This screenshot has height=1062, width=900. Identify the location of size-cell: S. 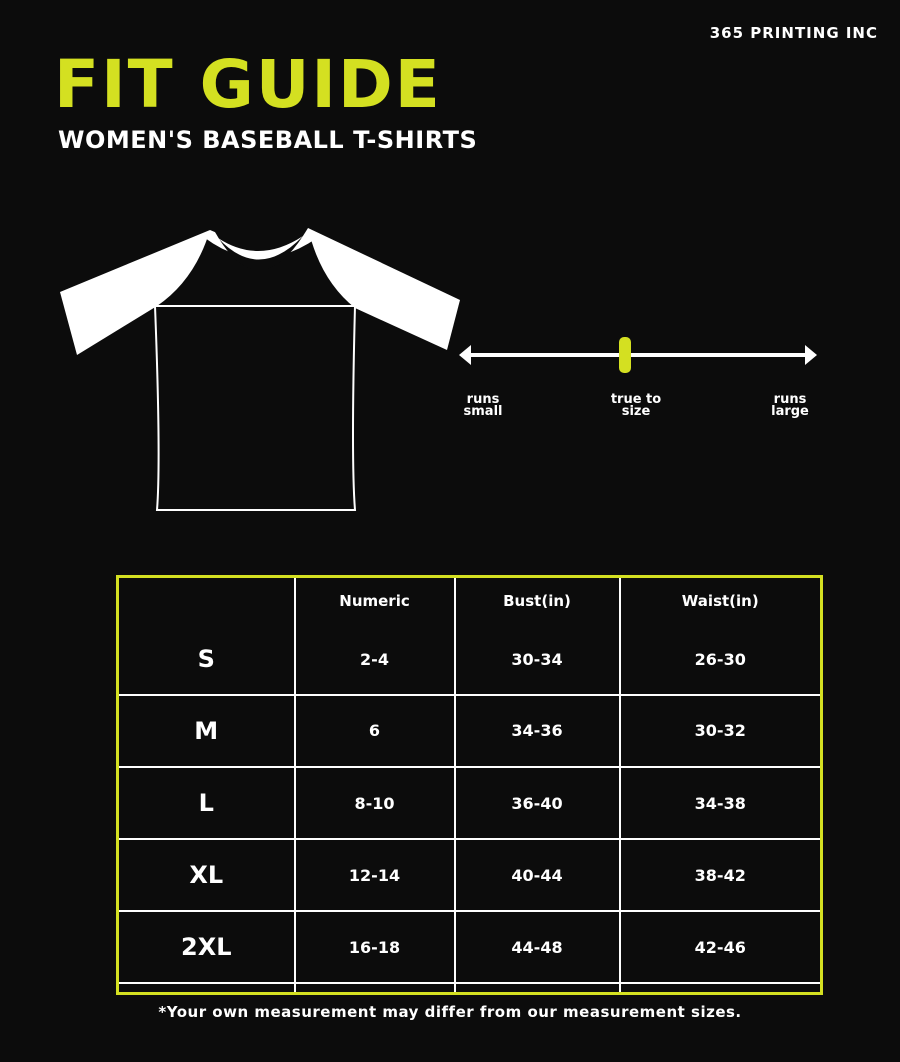
(206, 660).